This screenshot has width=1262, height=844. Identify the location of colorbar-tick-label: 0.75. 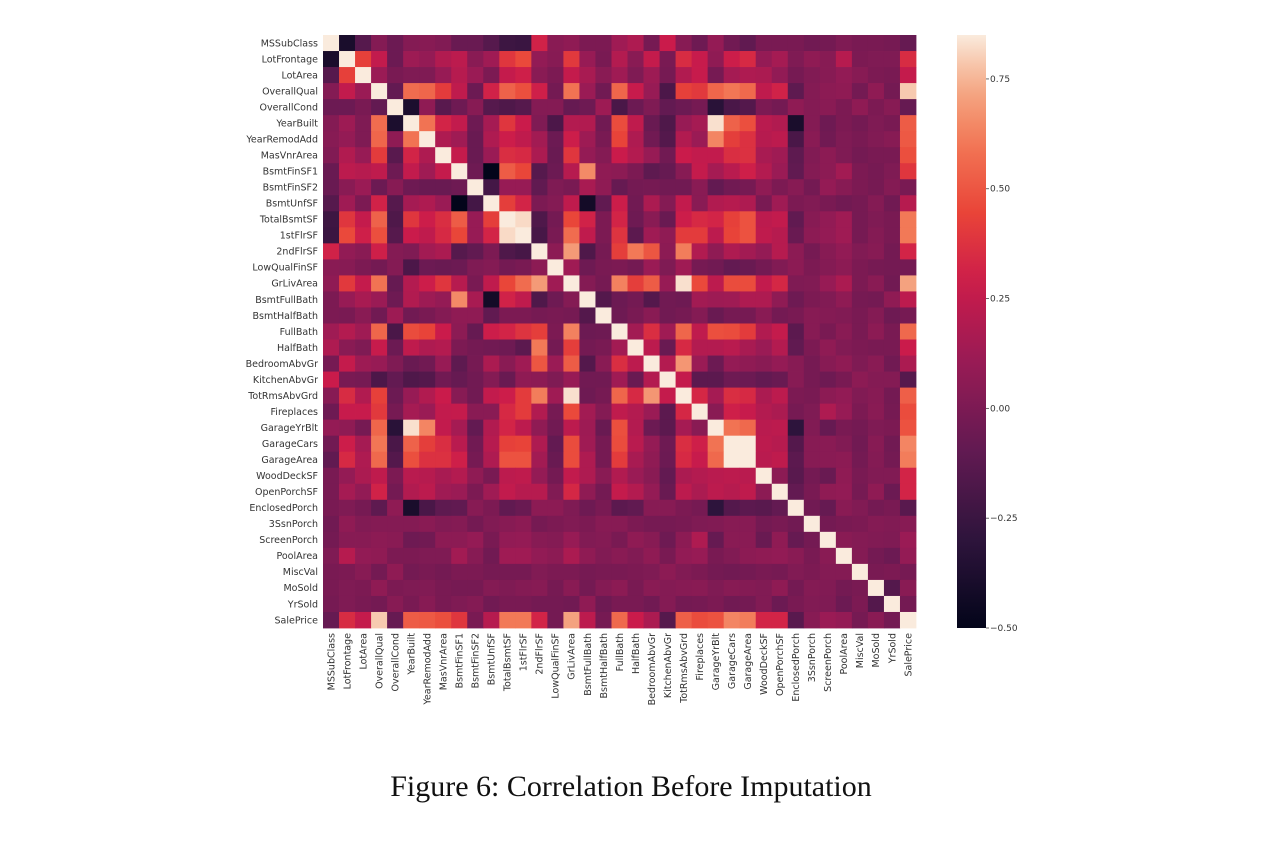
(1000, 80).